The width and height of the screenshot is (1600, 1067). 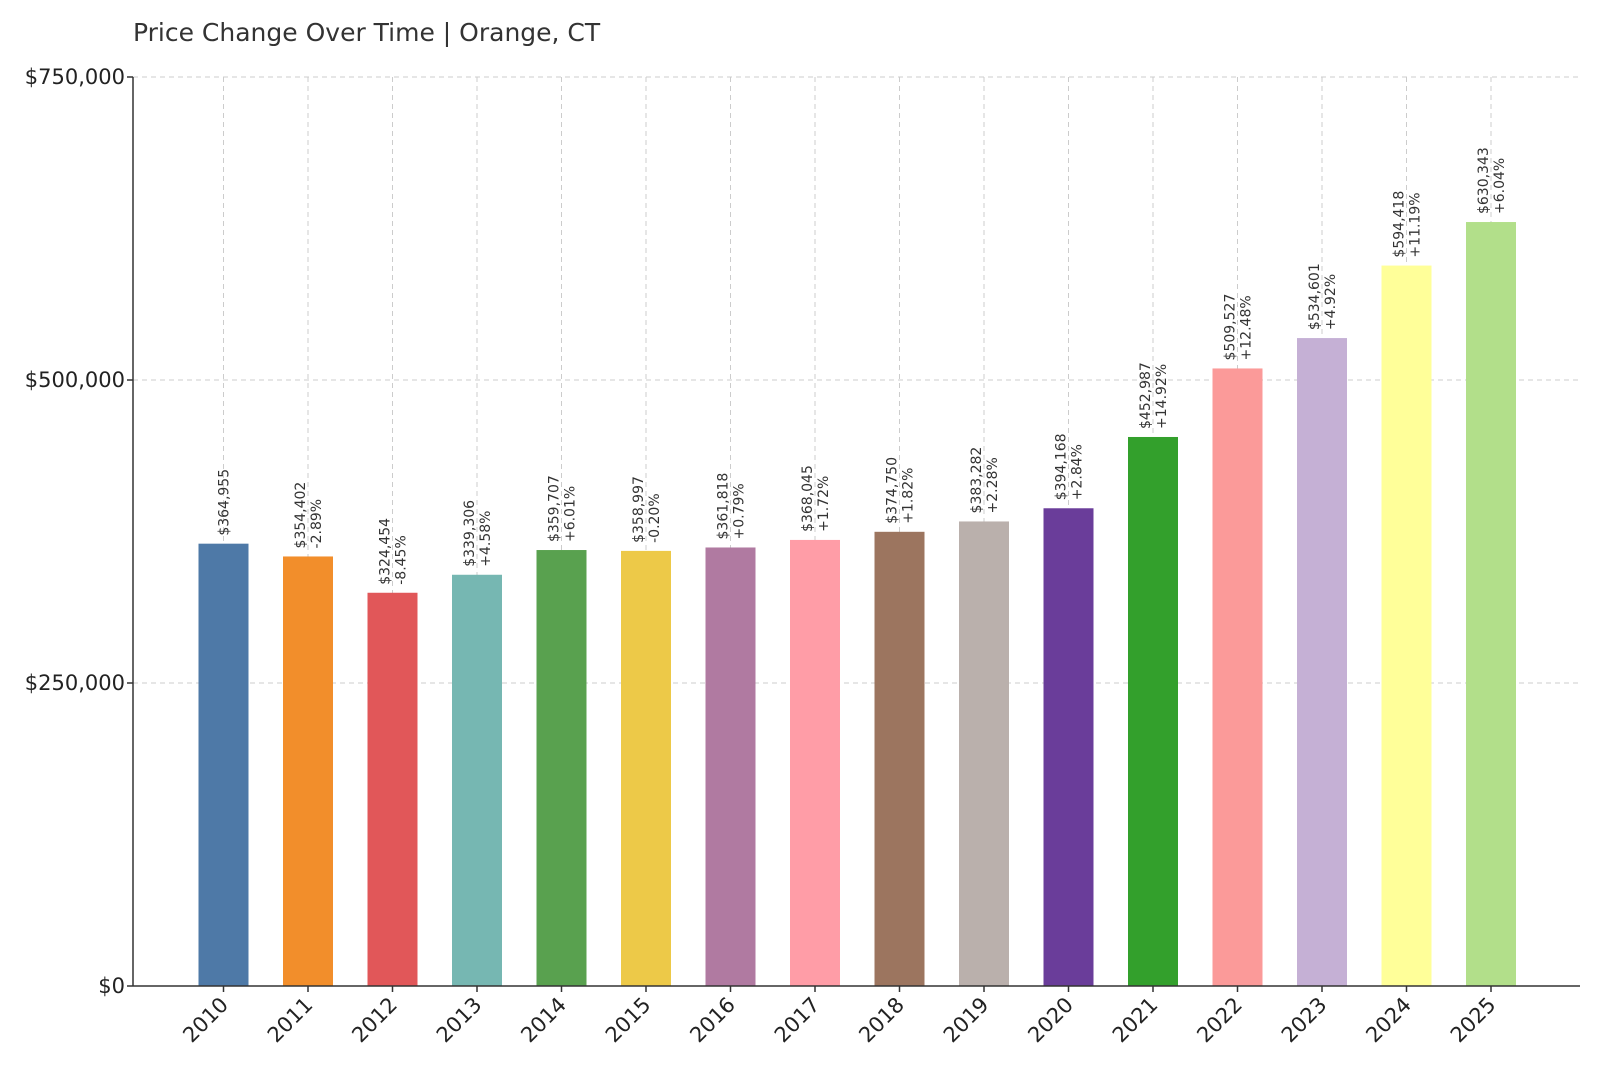 What do you see at coordinates (486, 539) in the screenshot?
I see `change-label: +4.58%` at bounding box center [486, 539].